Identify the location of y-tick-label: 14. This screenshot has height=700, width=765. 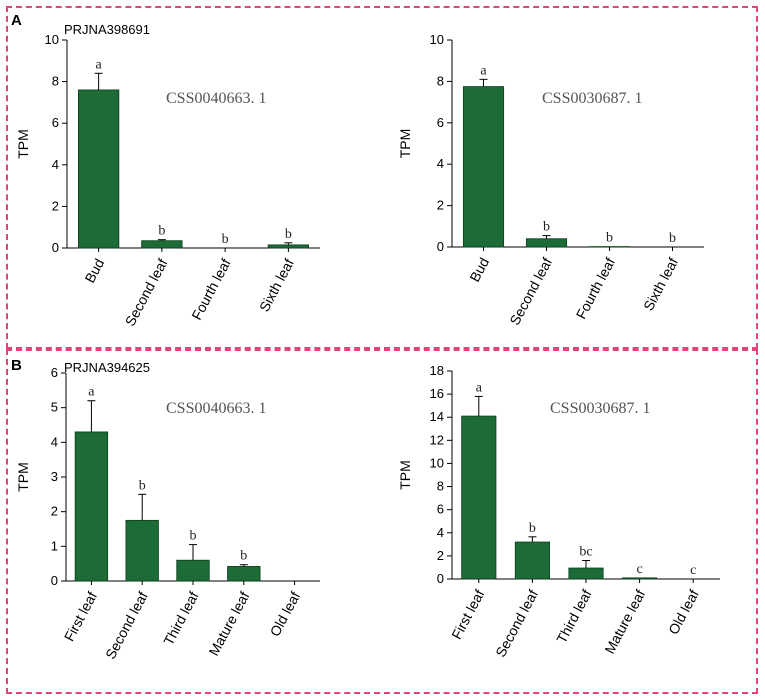
(437, 416).